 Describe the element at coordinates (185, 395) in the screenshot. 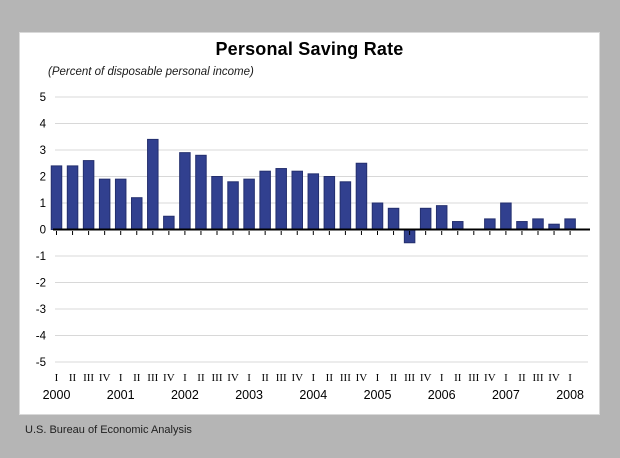

I see `year-tick-label: 2002` at that location.